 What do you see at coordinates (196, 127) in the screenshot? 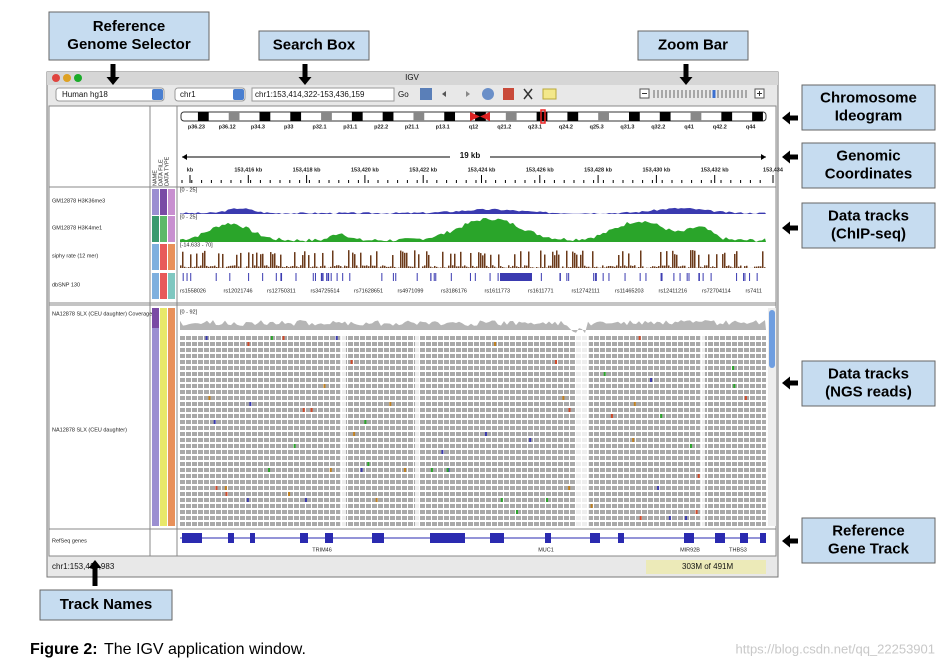
I see `band-label: p36.23` at bounding box center [196, 127].